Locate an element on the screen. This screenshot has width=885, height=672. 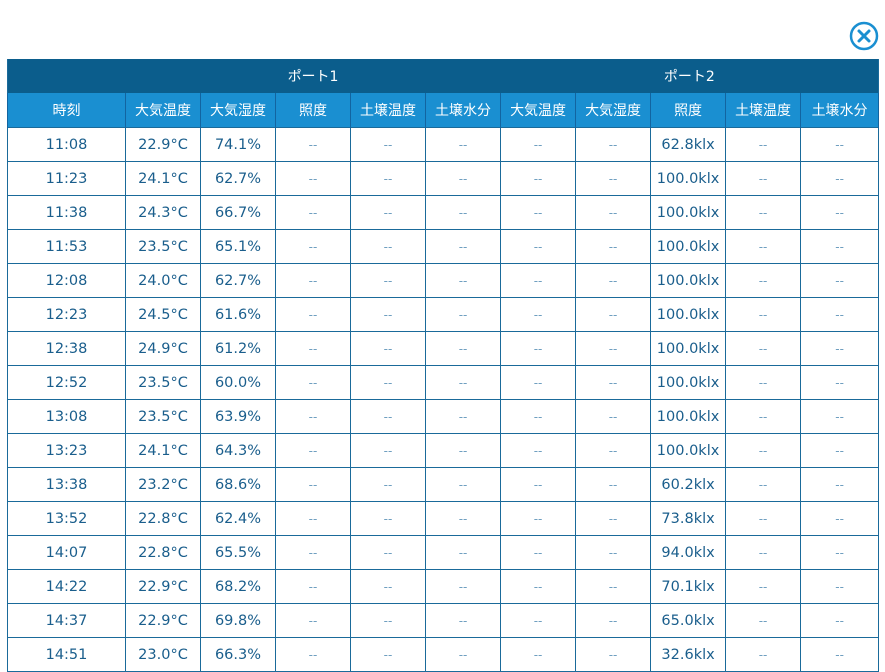
table-row: 12:38 24.9°C 61.2% -- -- -- -- -- 100.0klx -- -- is located at coordinates (443, 348).